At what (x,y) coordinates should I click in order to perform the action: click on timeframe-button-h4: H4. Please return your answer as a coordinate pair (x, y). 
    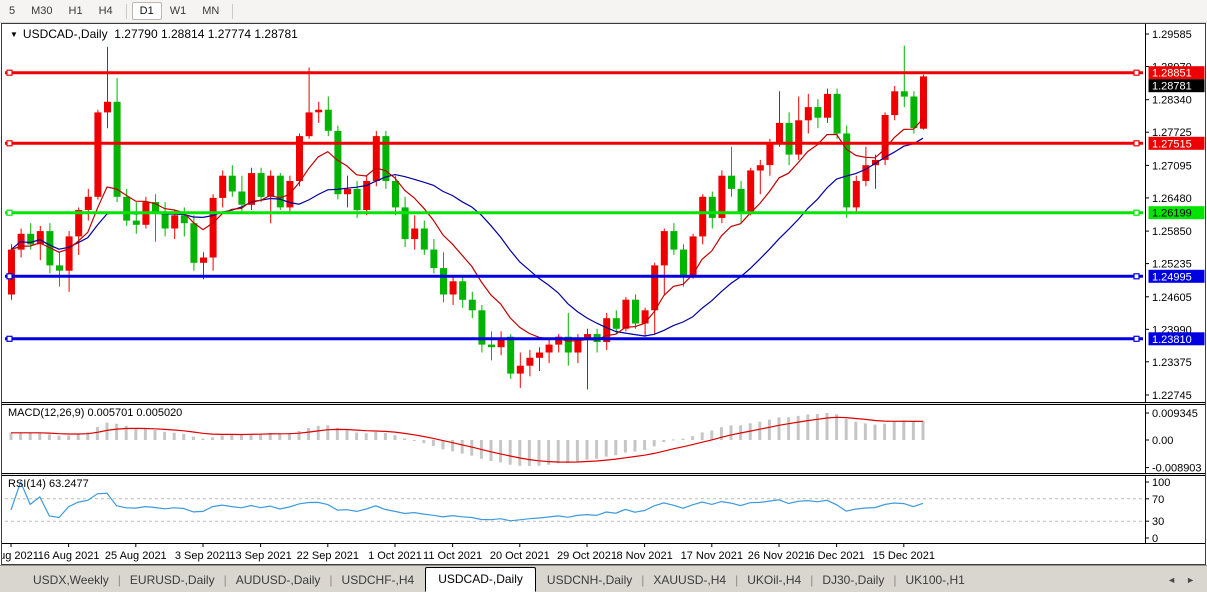
    Looking at the image, I should click on (105, 11).